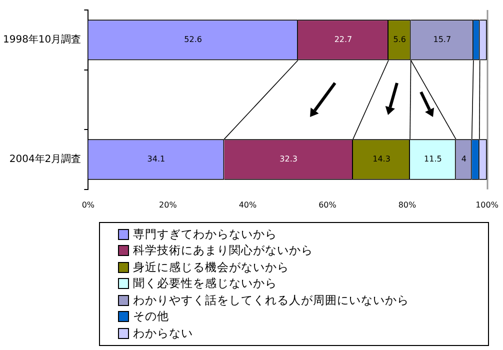 This screenshot has height=350, width=503. What do you see at coordinates (223, 250) in the screenshot?
I see `legend-label: 科学技術にあまり関心がないから` at bounding box center [223, 250].